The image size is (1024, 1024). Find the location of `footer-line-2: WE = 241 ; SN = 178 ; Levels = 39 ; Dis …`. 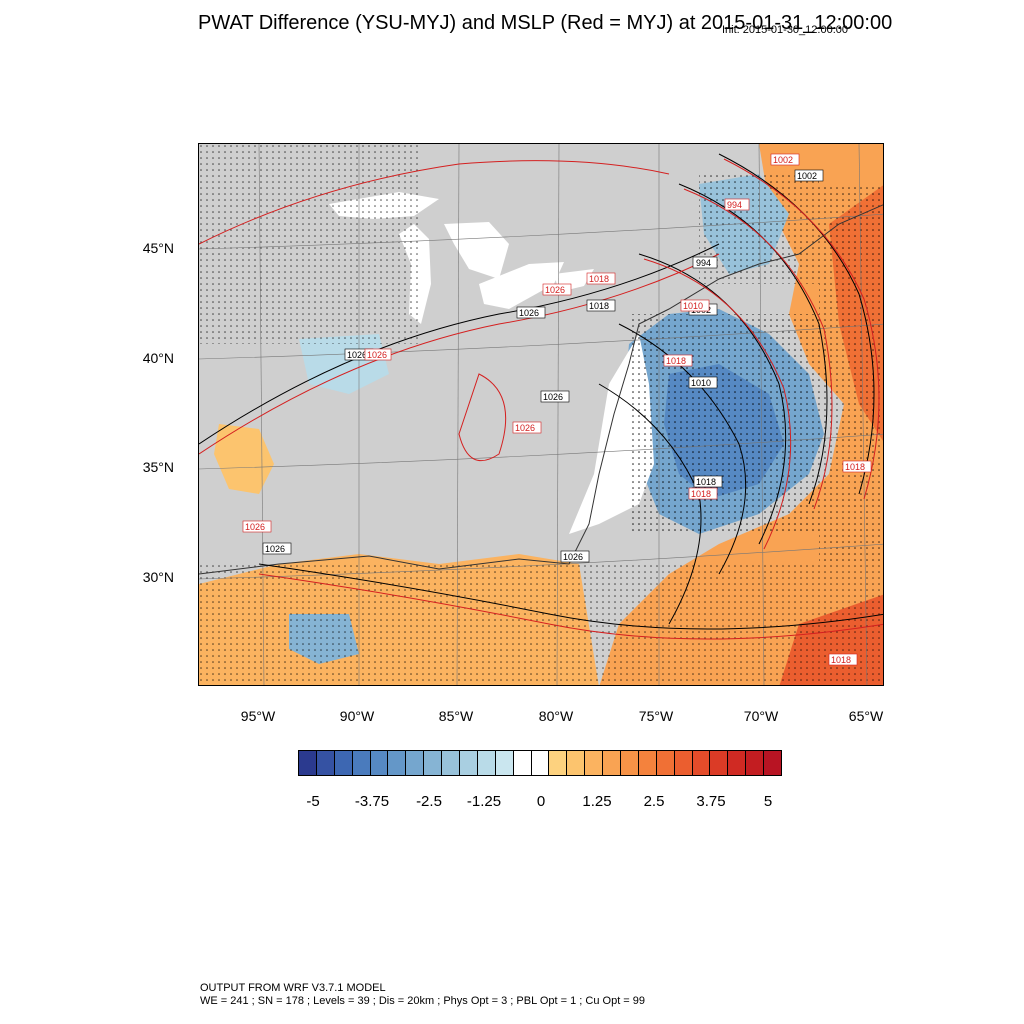

footer-line-2: WE = 241 ; SN = 178 ; Levels = 39 ; Dis … is located at coordinates (423, 1001).